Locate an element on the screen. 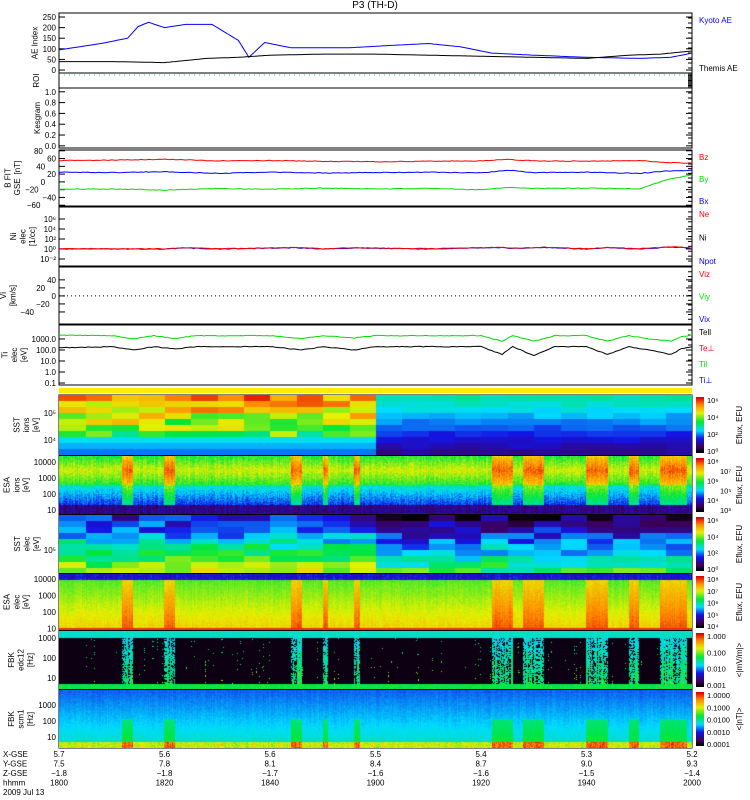 This screenshot has width=750, height=800. x-tick-label: 8.7 is located at coordinates (481, 764).